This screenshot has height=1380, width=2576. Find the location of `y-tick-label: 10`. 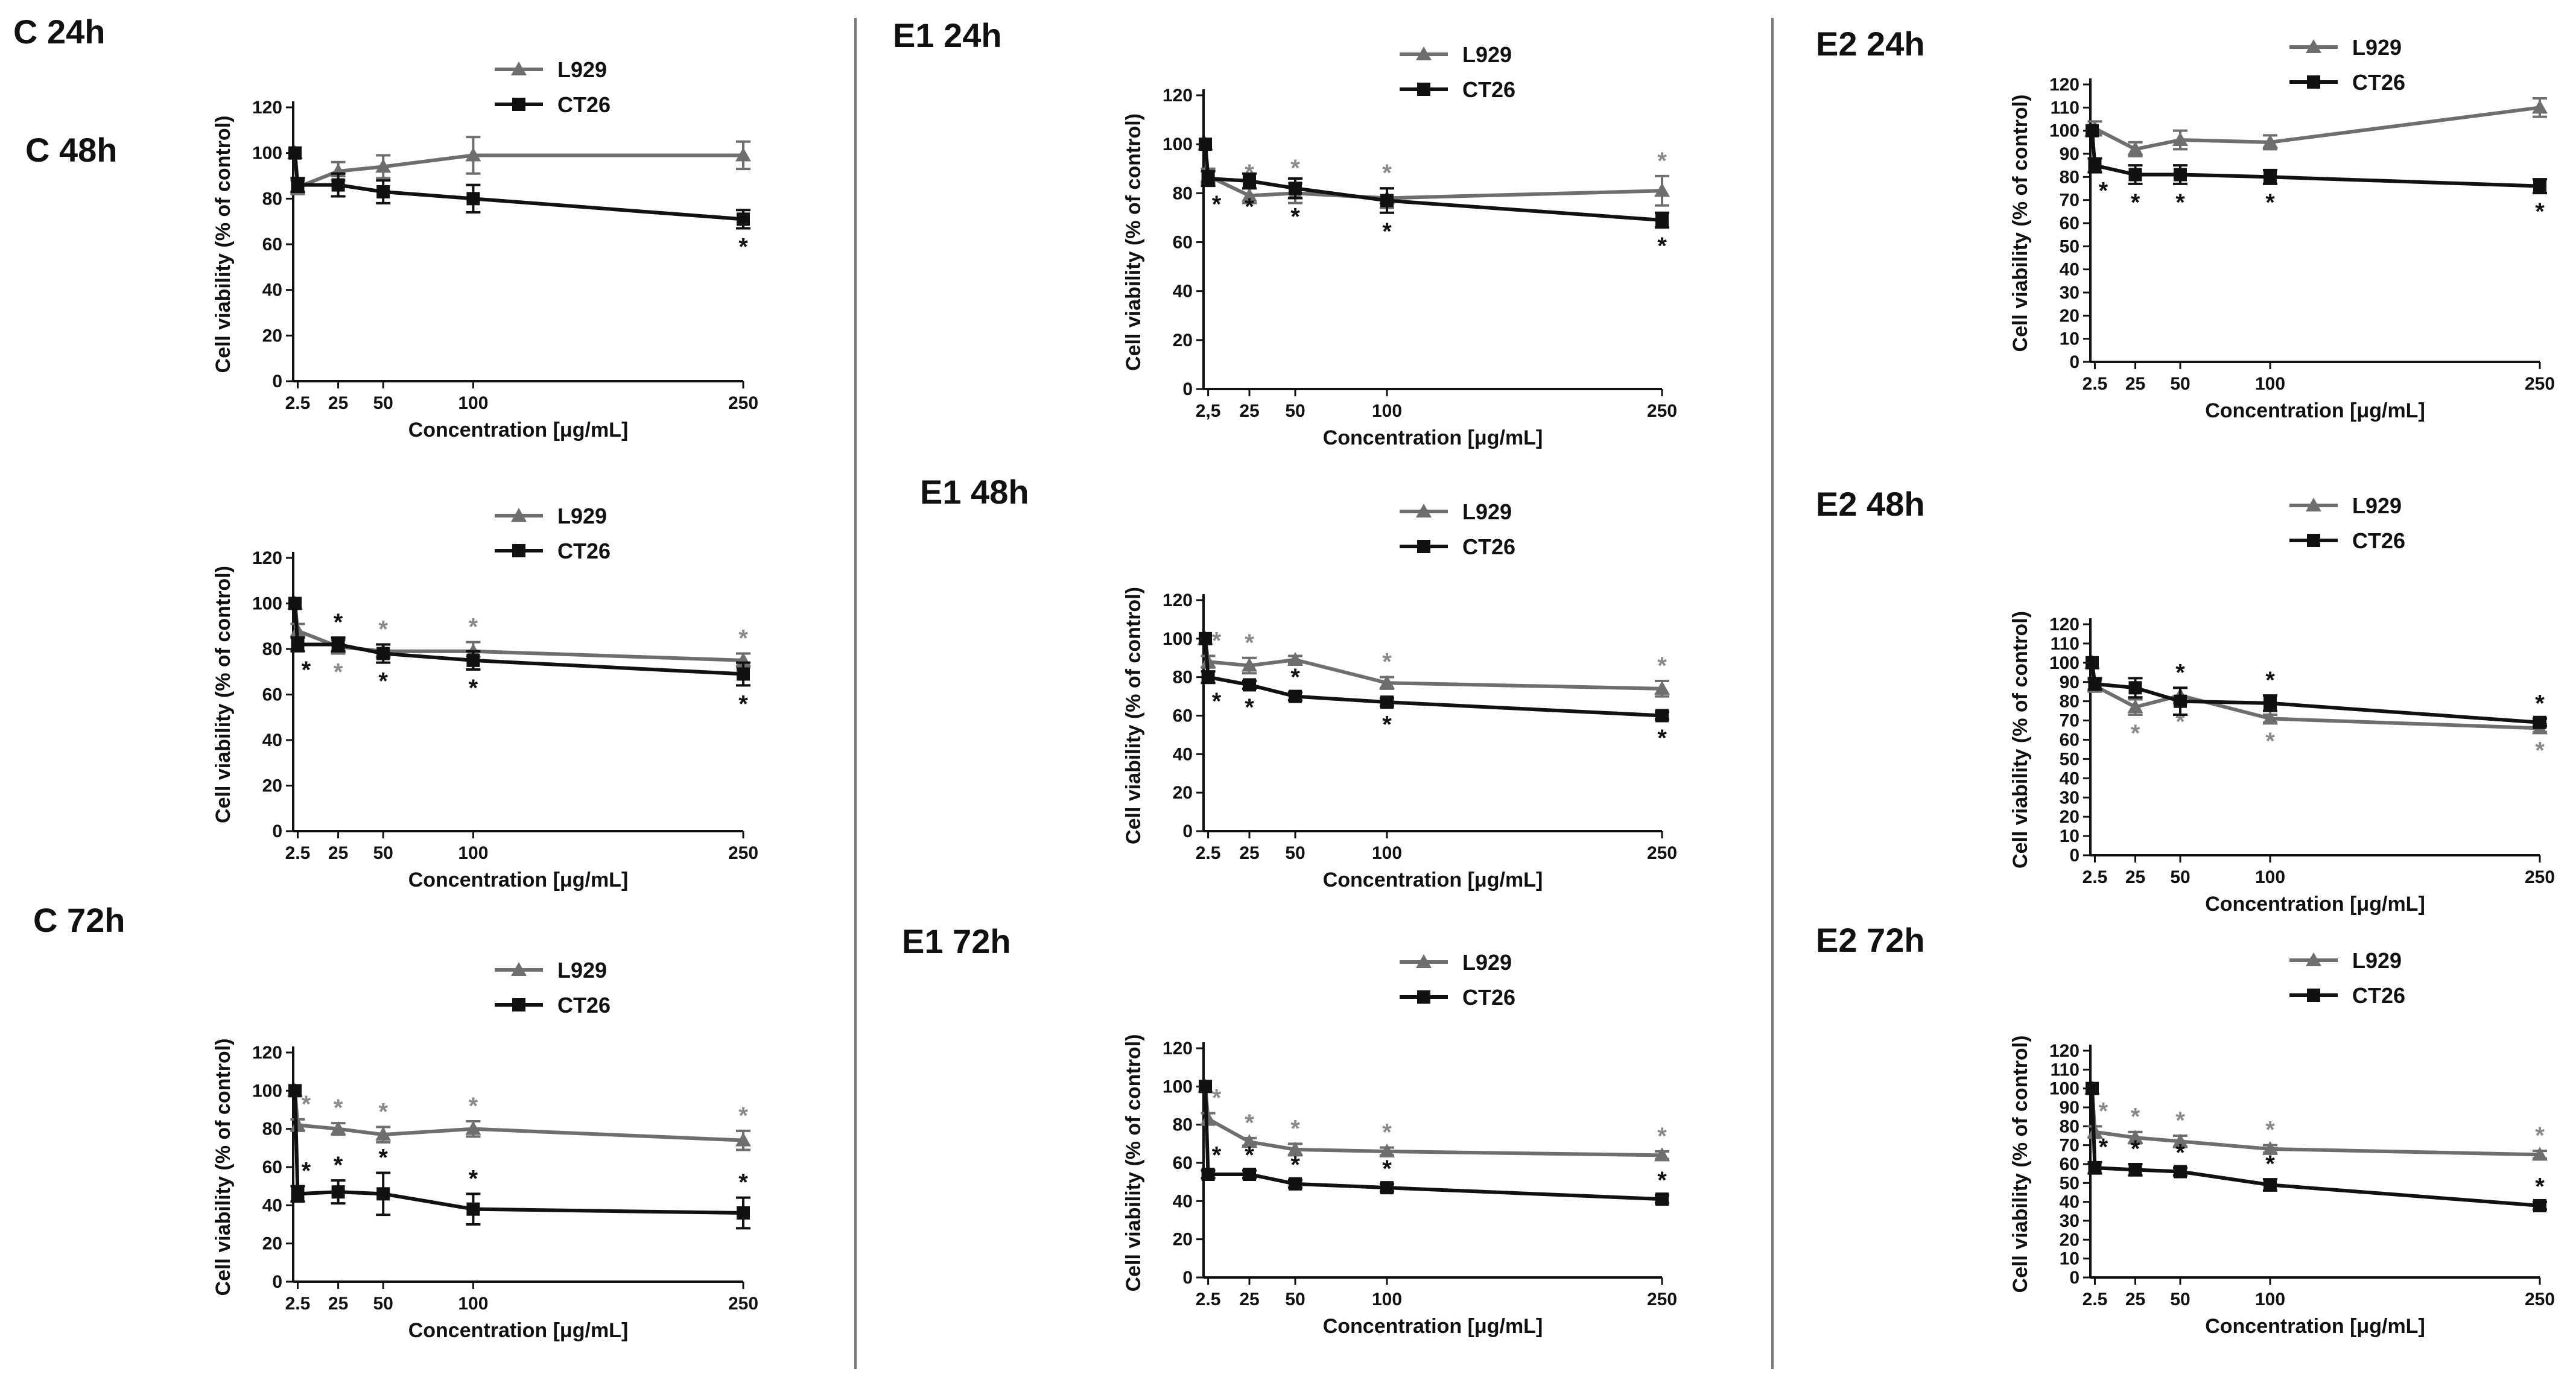

y-tick-label: 10 is located at coordinates (2070, 1259).